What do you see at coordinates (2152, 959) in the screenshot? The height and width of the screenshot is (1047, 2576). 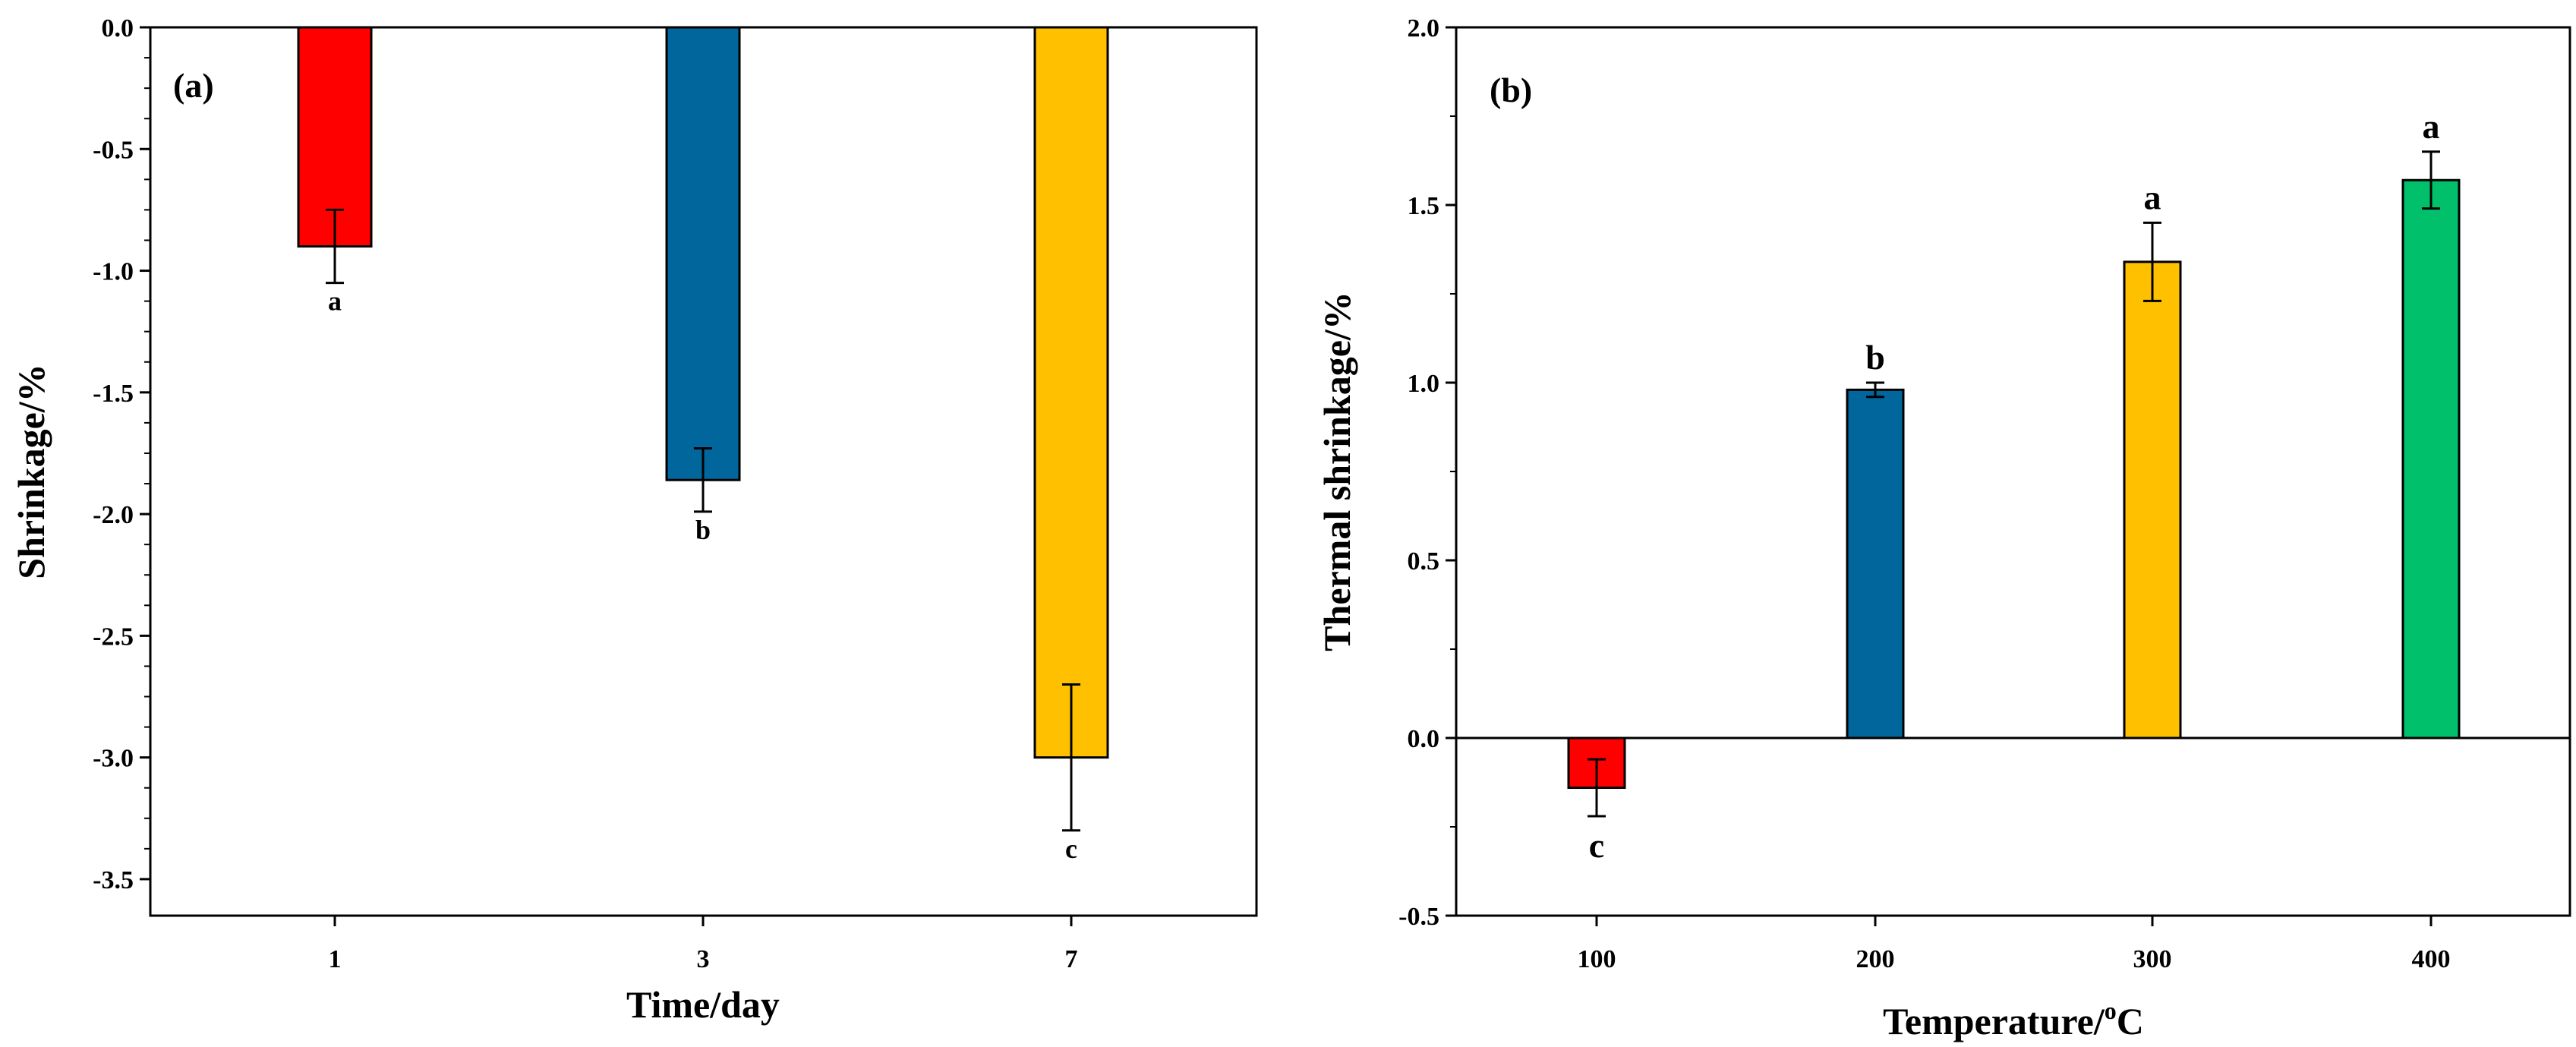 I see `panel-b-x-tick-label: 300` at bounding box center [2152, 959].